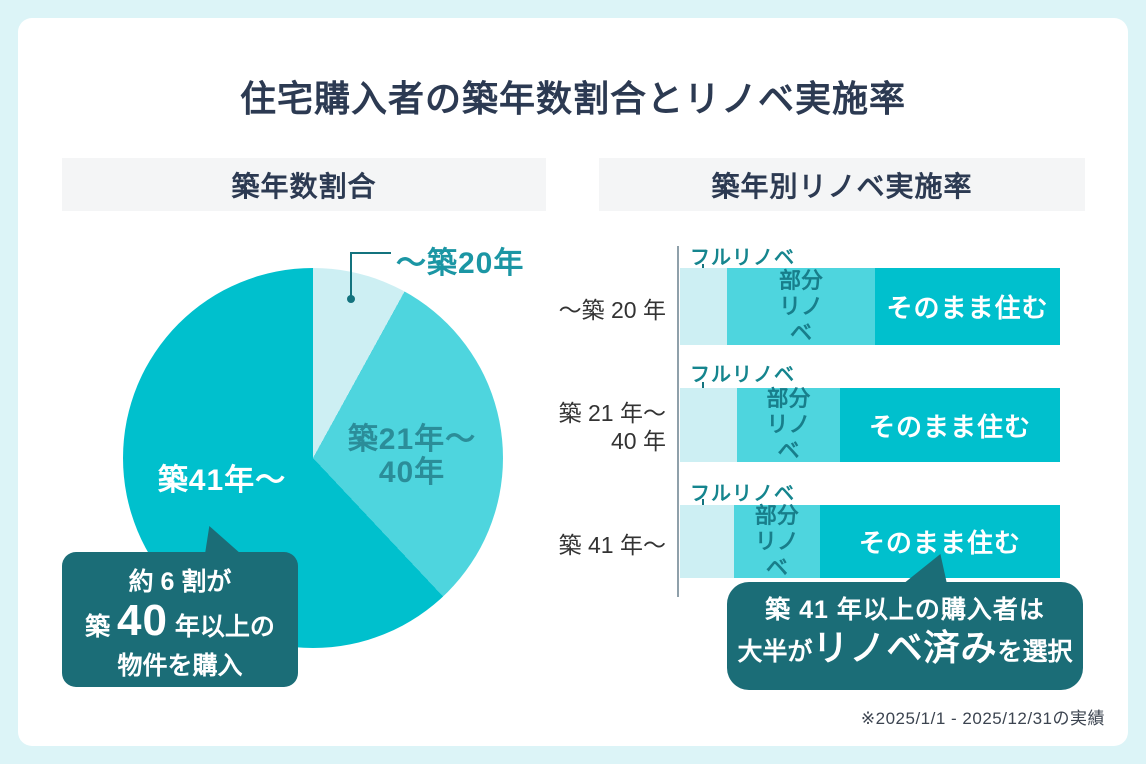 The image size is (1146, 764). Describe the element at coordinates (304, 184) in the screenshot. I see `pie-section-header: 築年数割合` at that location.